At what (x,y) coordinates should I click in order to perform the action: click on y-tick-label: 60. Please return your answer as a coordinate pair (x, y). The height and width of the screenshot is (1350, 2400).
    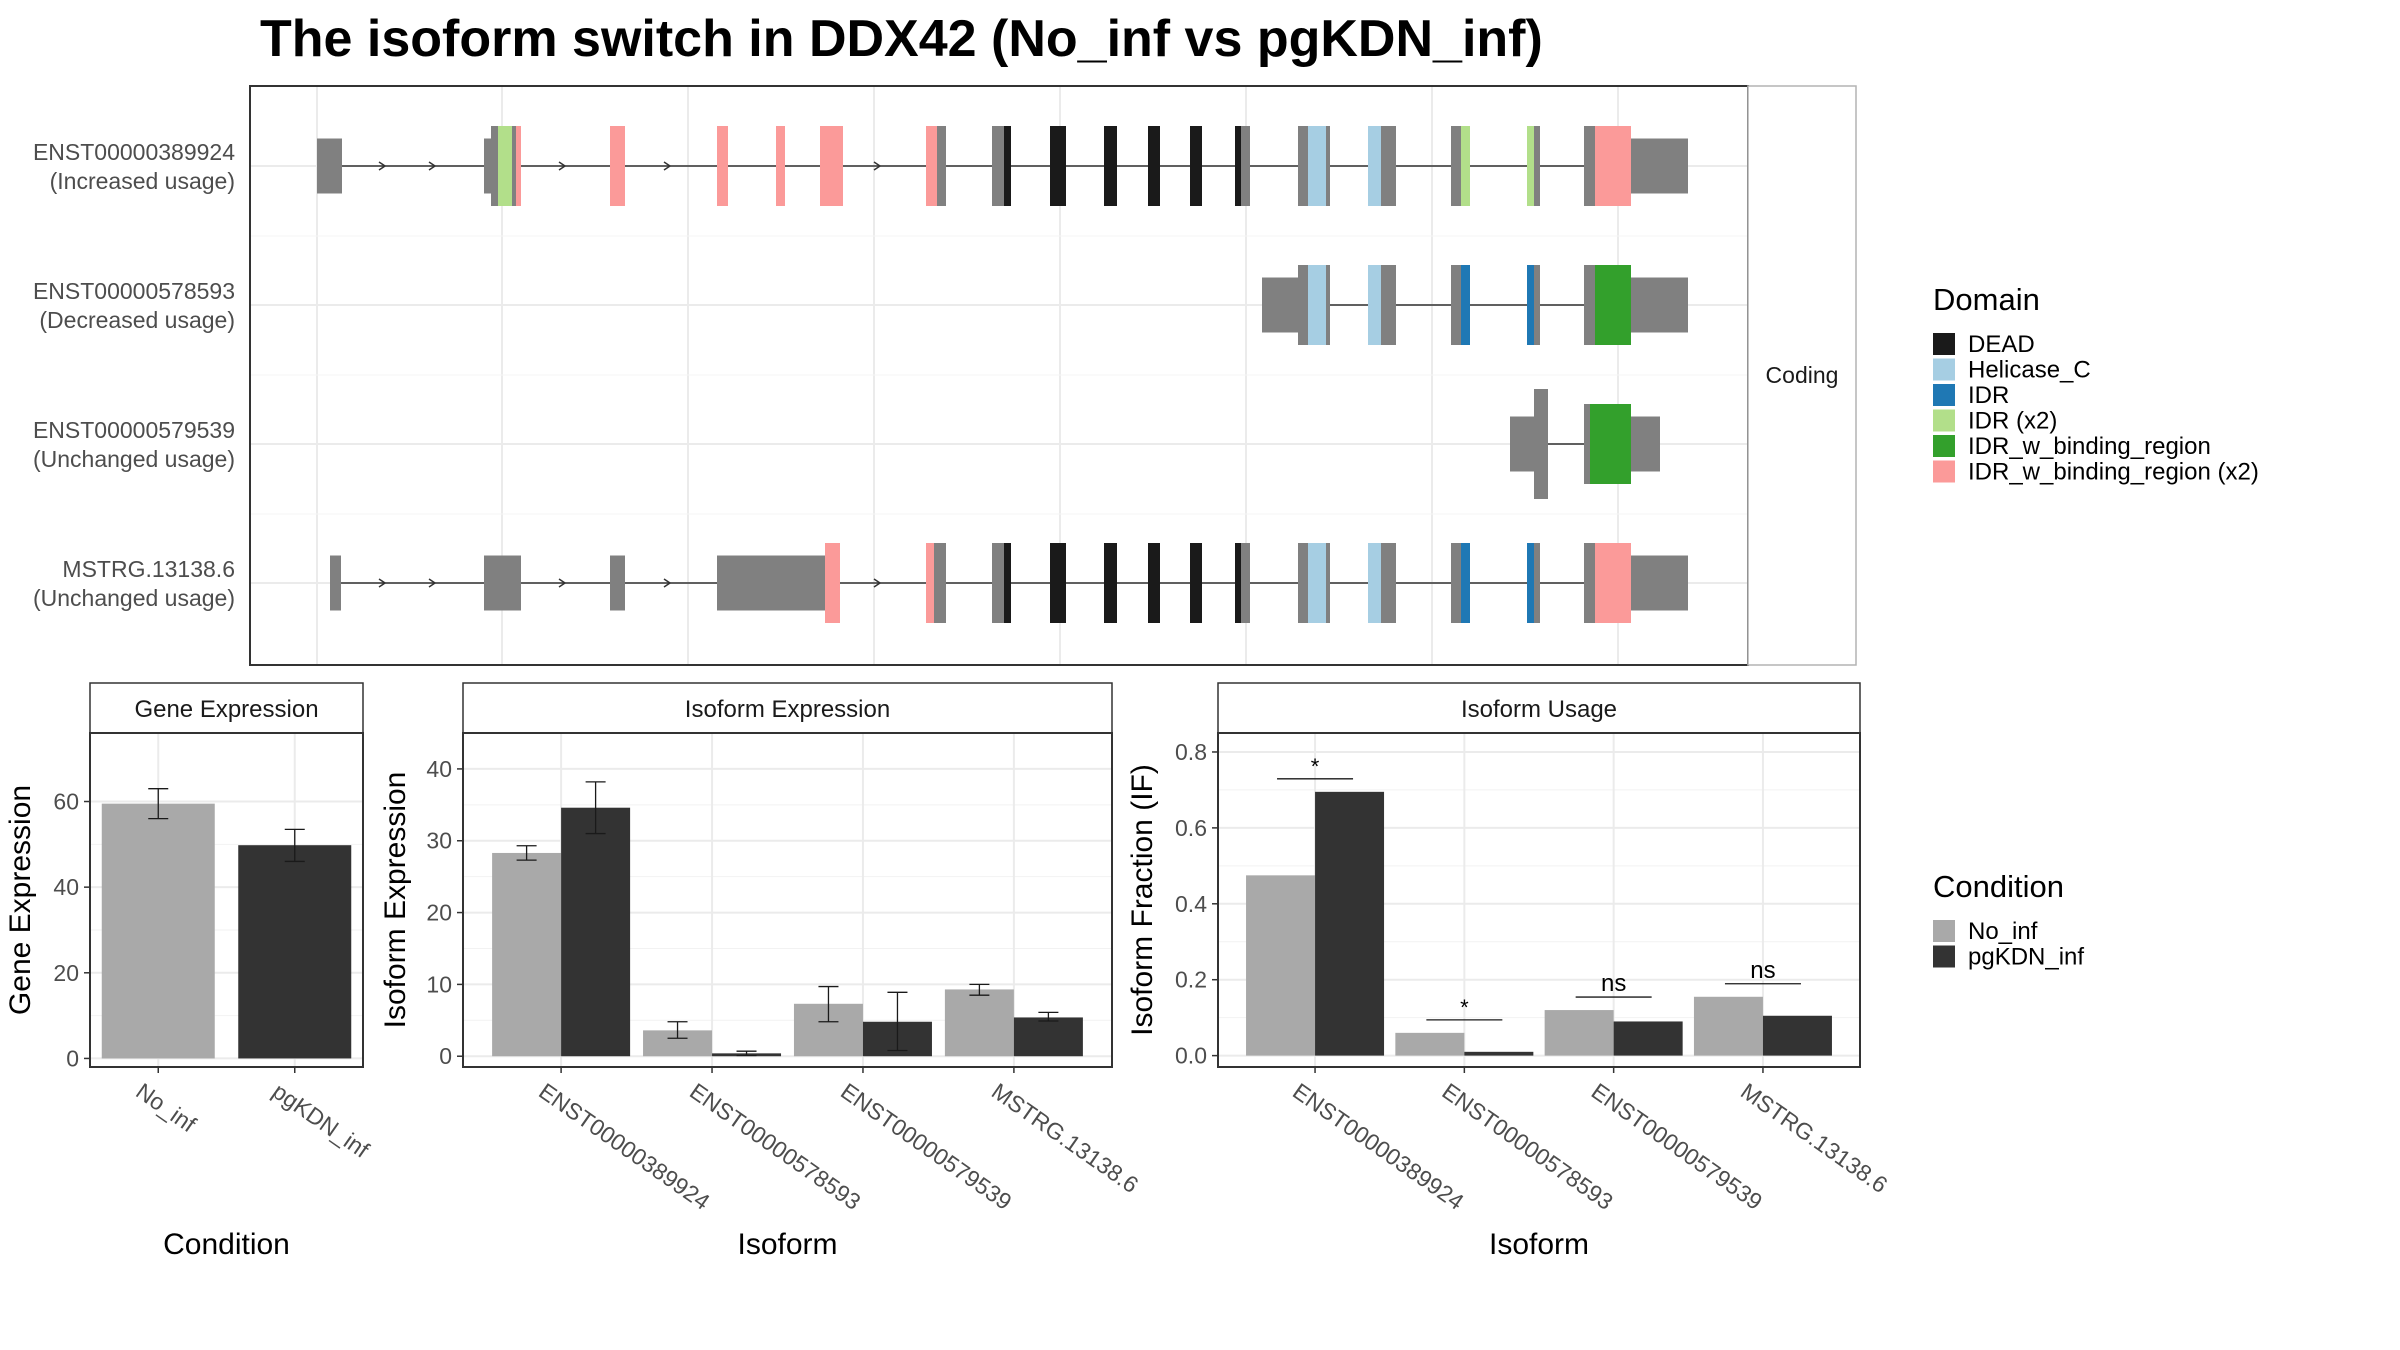
    Looking at the image, I should click on (66, 802).